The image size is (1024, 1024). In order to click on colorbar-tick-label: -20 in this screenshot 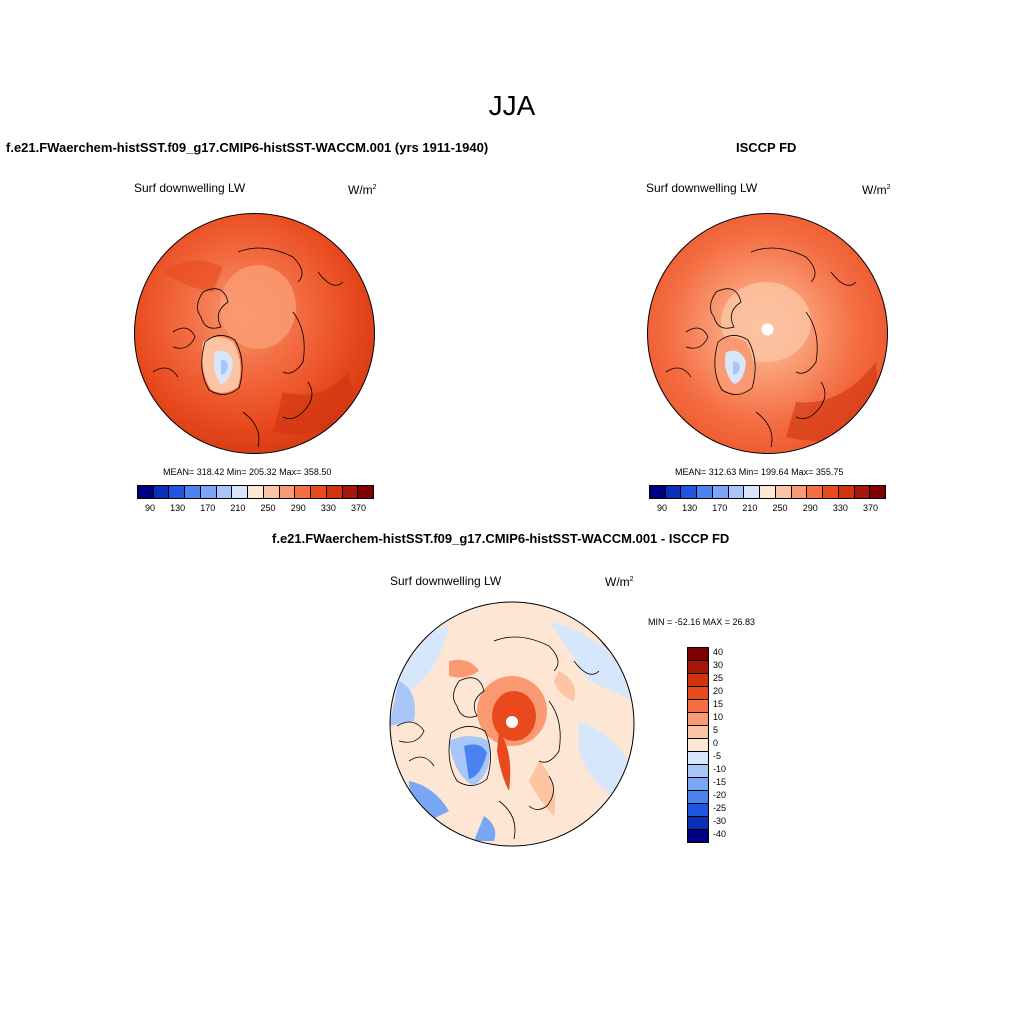, I will do `click(720, 794)`.